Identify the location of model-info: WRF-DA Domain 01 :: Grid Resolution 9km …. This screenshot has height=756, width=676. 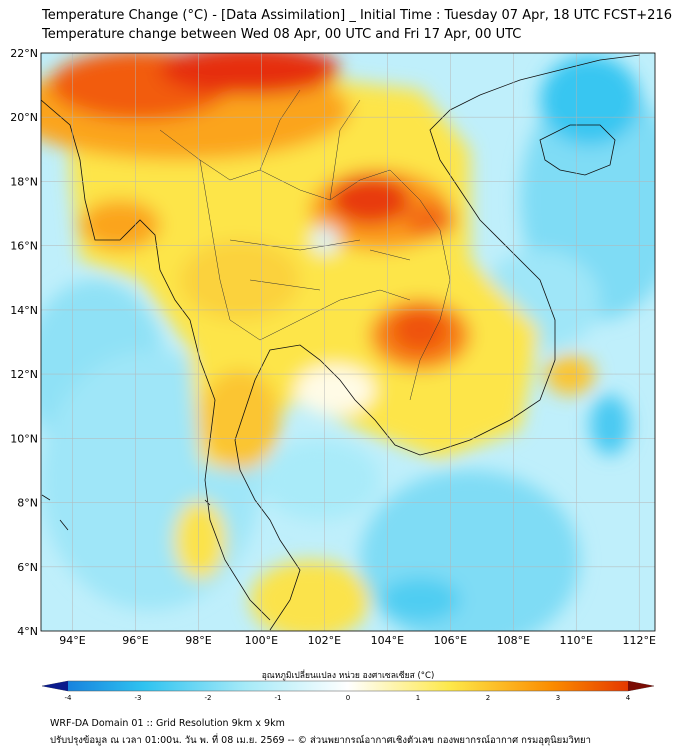
(167, 723).